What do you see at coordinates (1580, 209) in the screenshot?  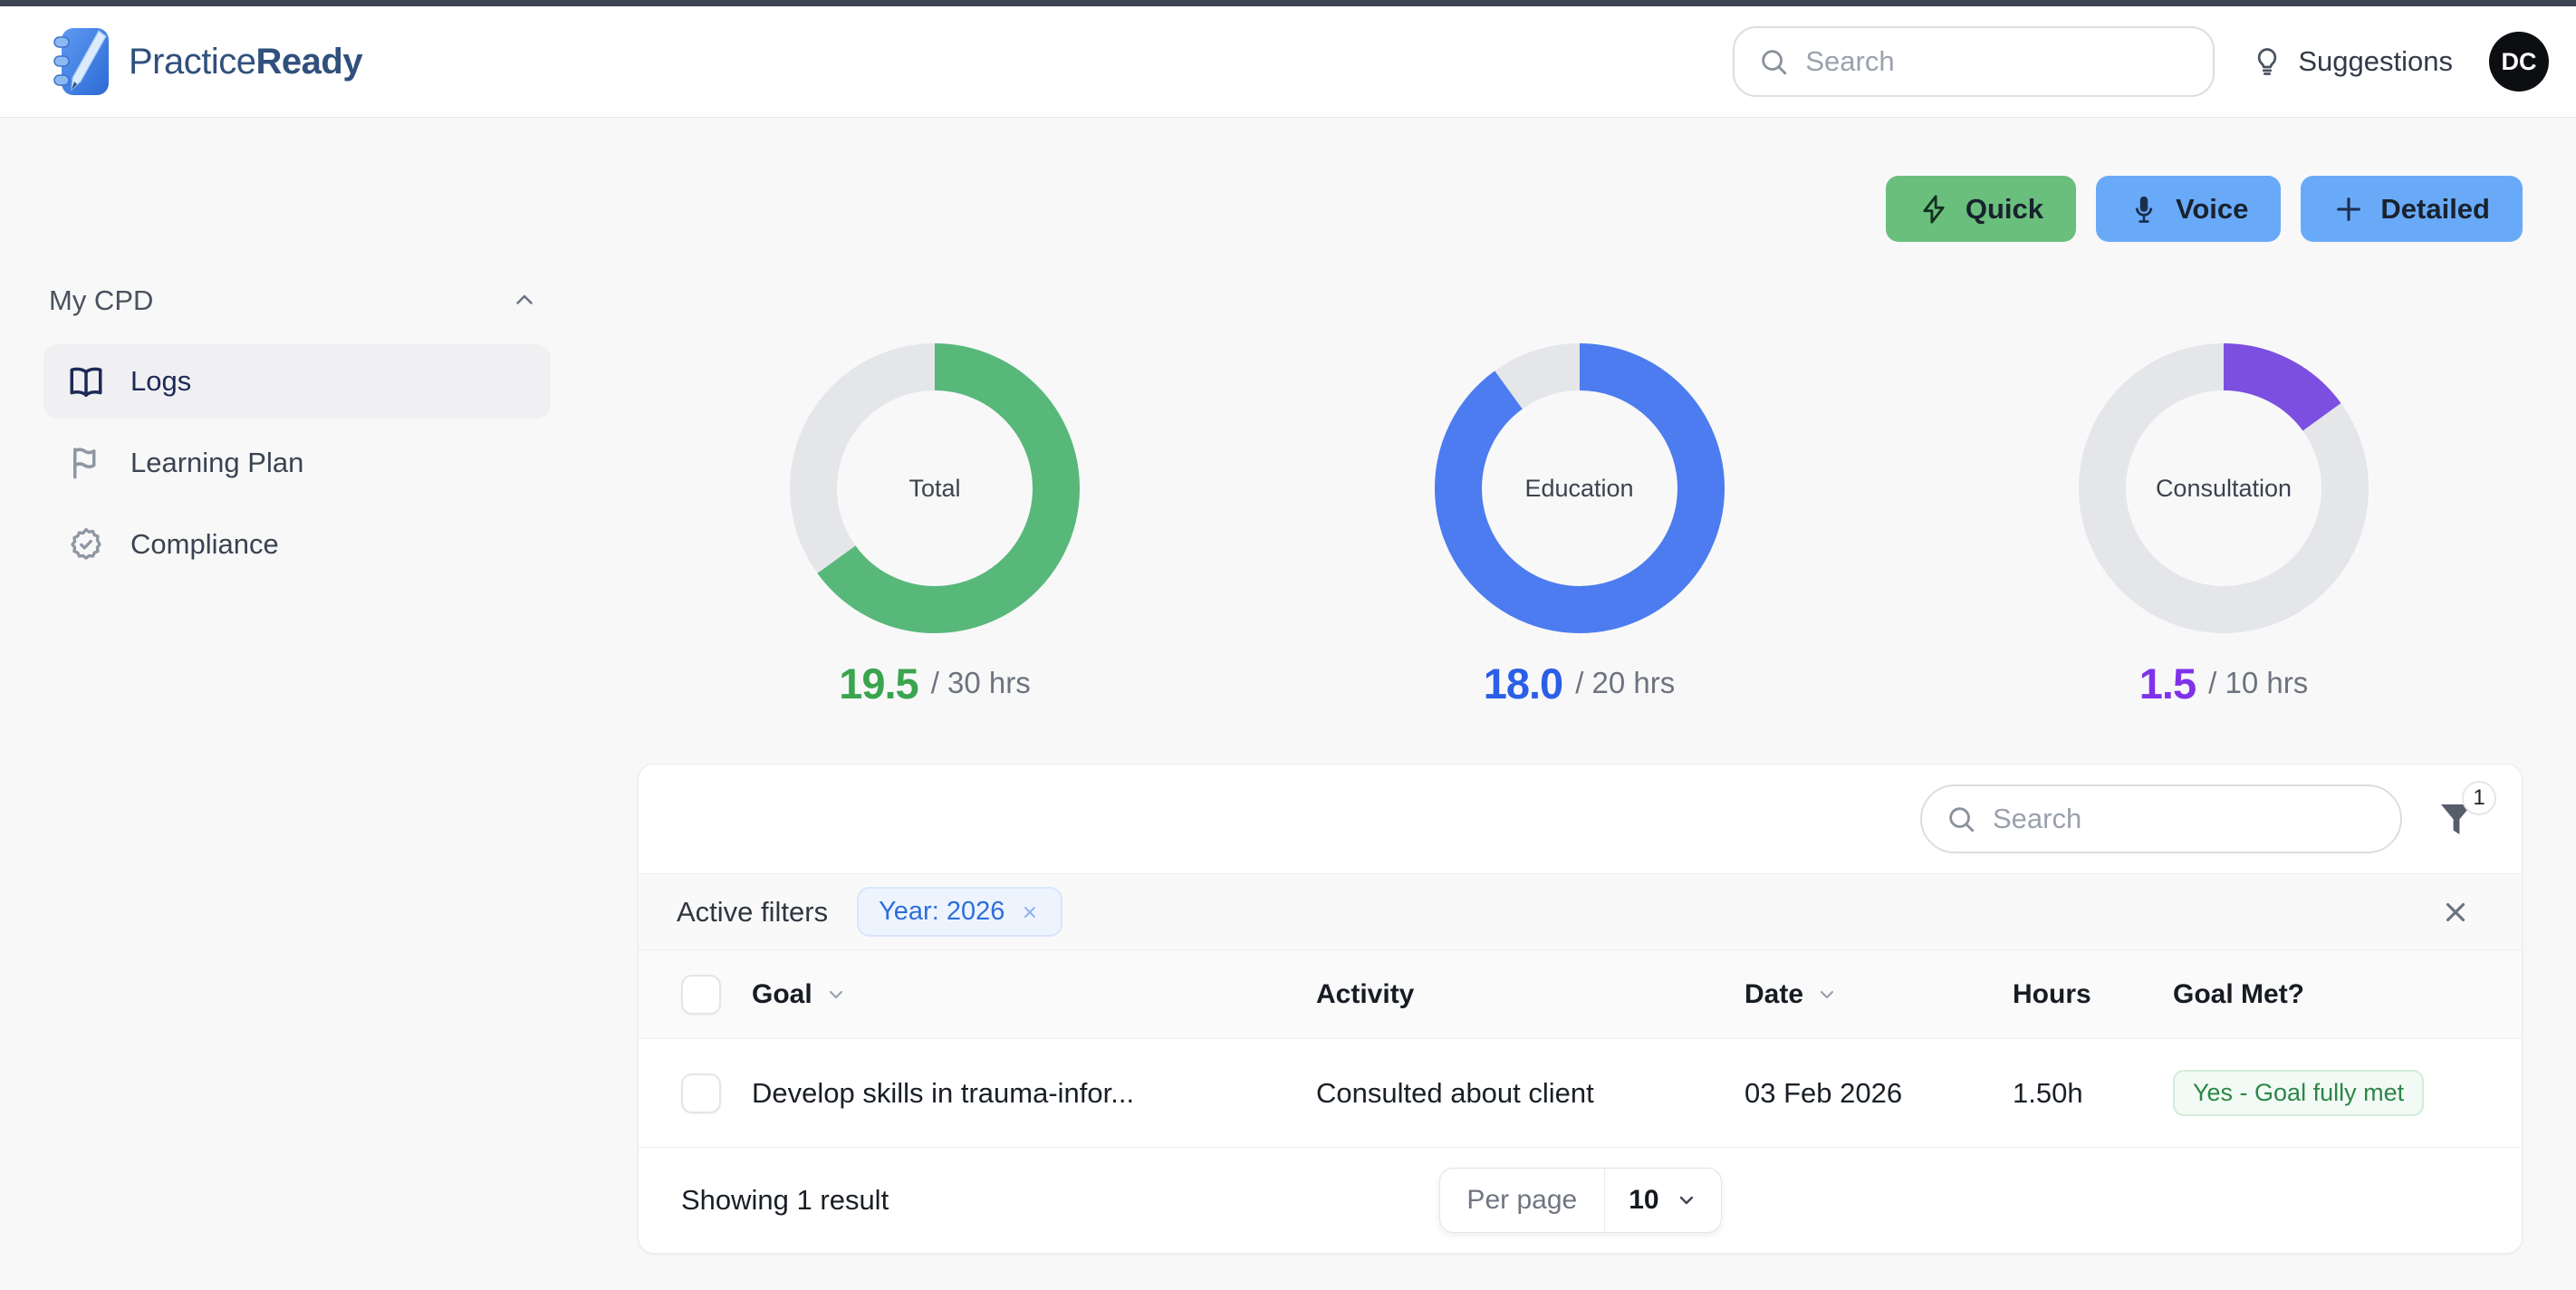 I see `log-actions: Quick Voice Detailed` at bounding box center [1580, 209].